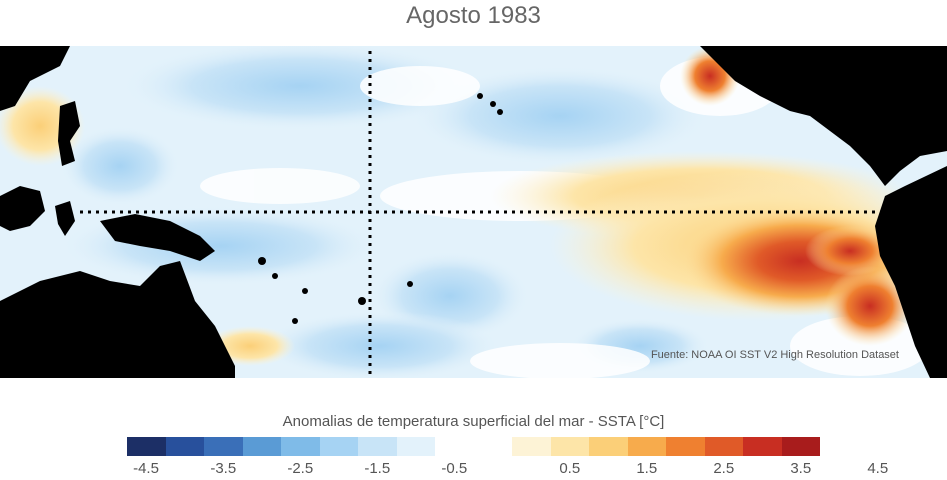 The width and height of the screenshot is (947, 480). I want to click on colorbar-tick-label: -2.5, so click(300, 468).